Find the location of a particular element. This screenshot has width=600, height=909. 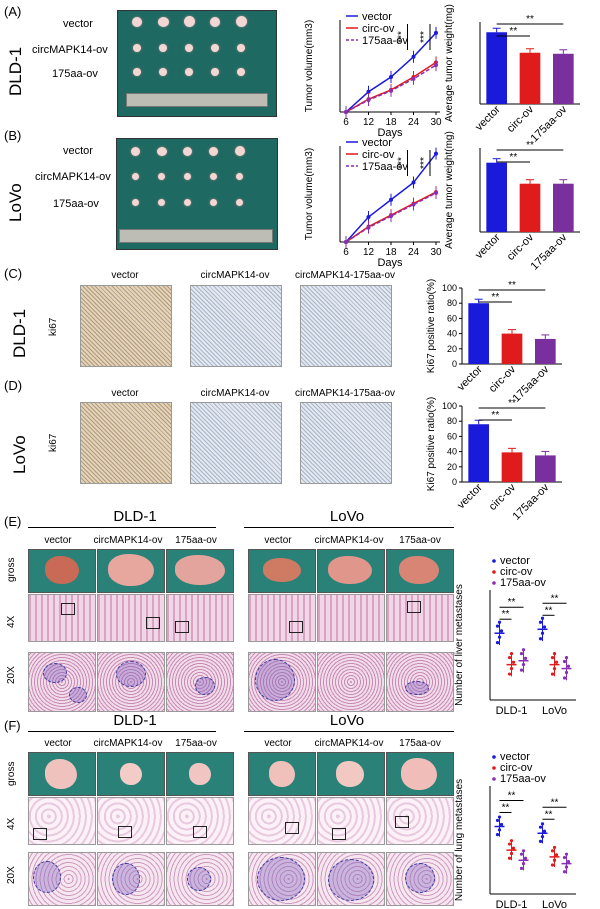

E-liver-legend-swatch is located at coordinates (494, 572).